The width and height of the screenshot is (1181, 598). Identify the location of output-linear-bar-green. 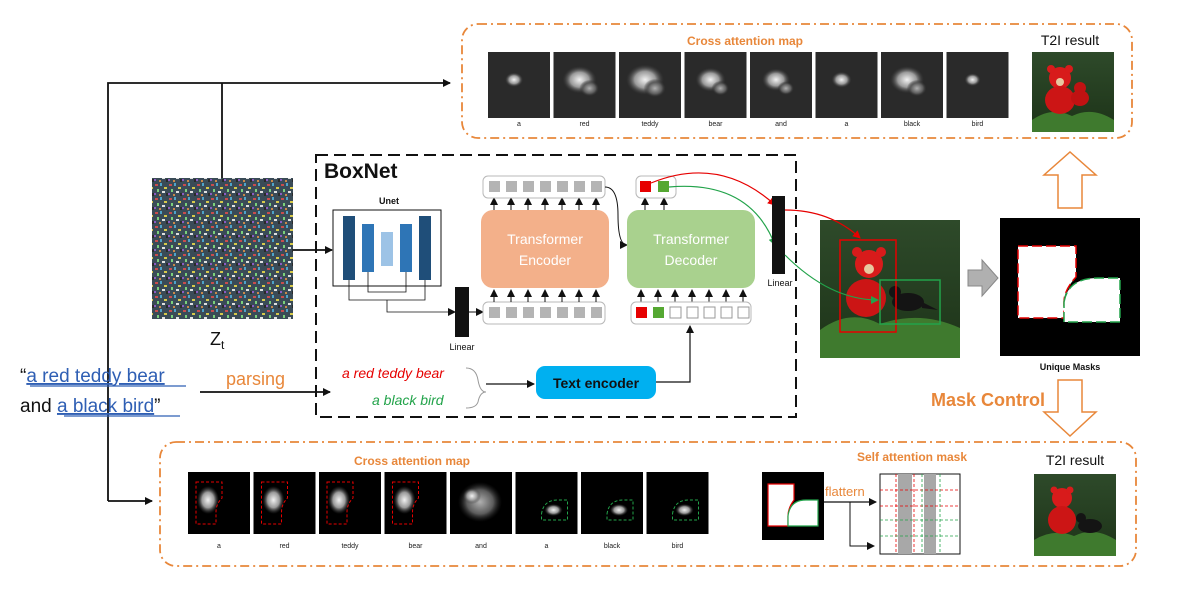
(778, 255).